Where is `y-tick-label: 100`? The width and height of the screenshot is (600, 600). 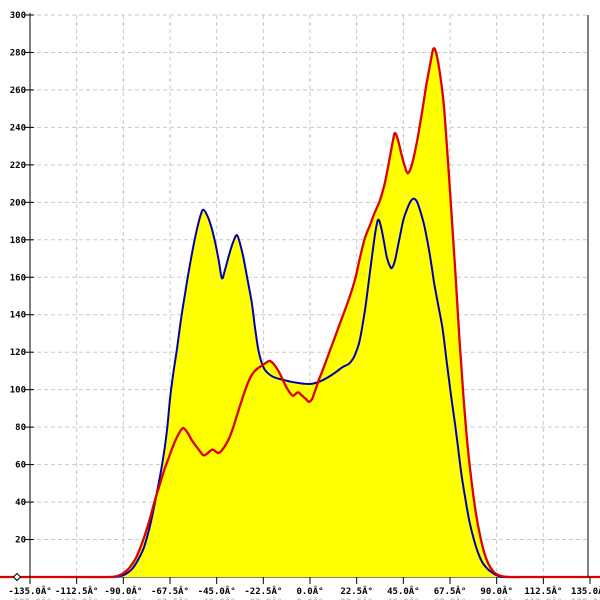
y-tick-label: 100 is located at coordinates (18, 391).